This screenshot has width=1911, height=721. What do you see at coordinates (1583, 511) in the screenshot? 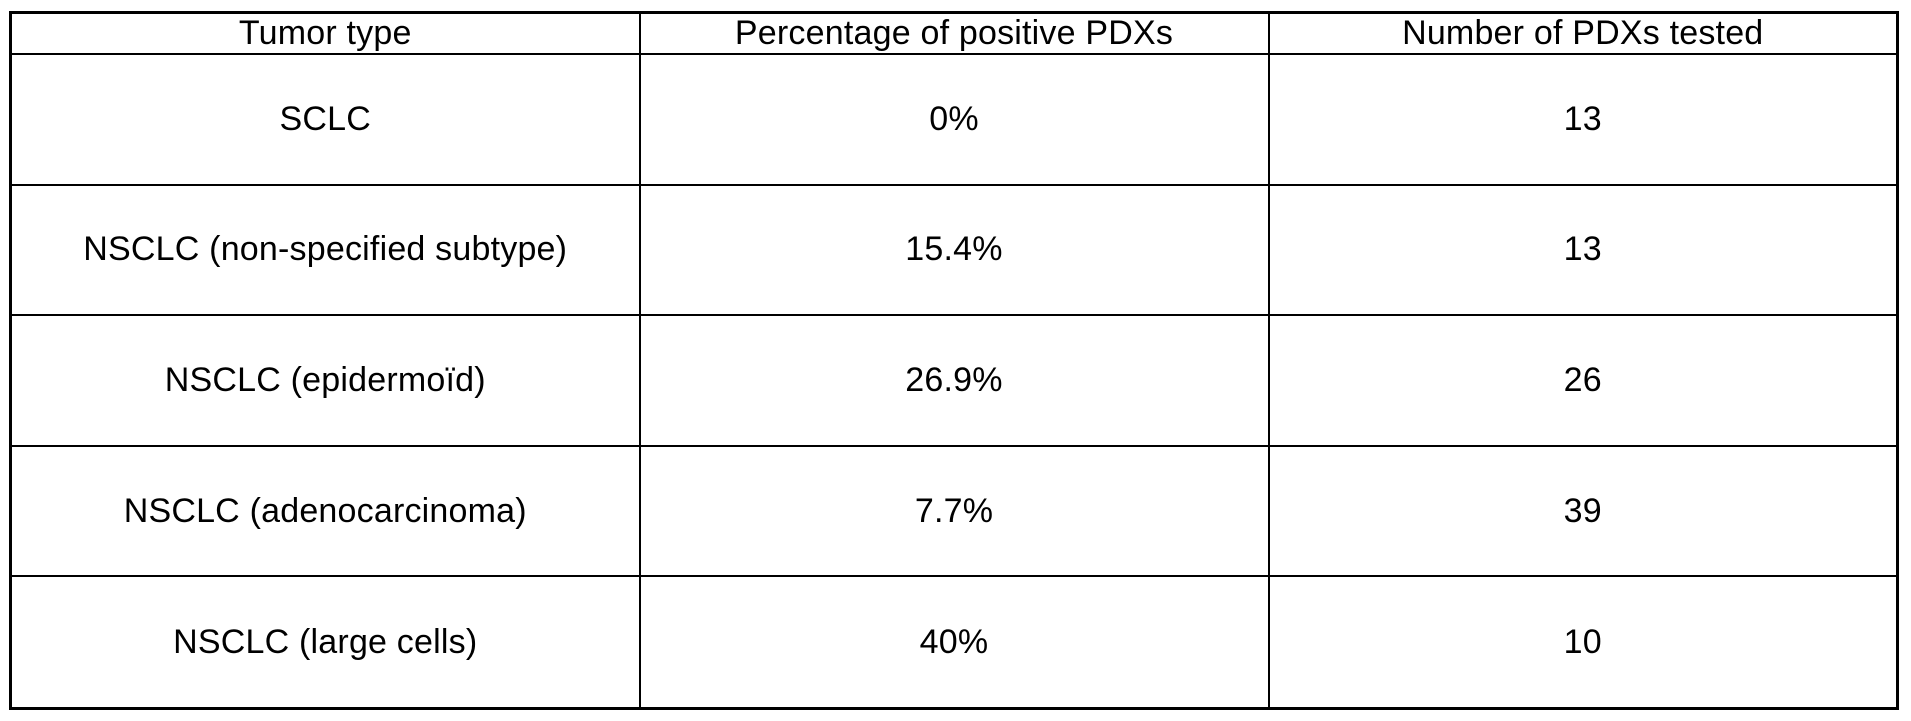
I see `cell-number-tested: 39` at bounding box center [1583, 511].